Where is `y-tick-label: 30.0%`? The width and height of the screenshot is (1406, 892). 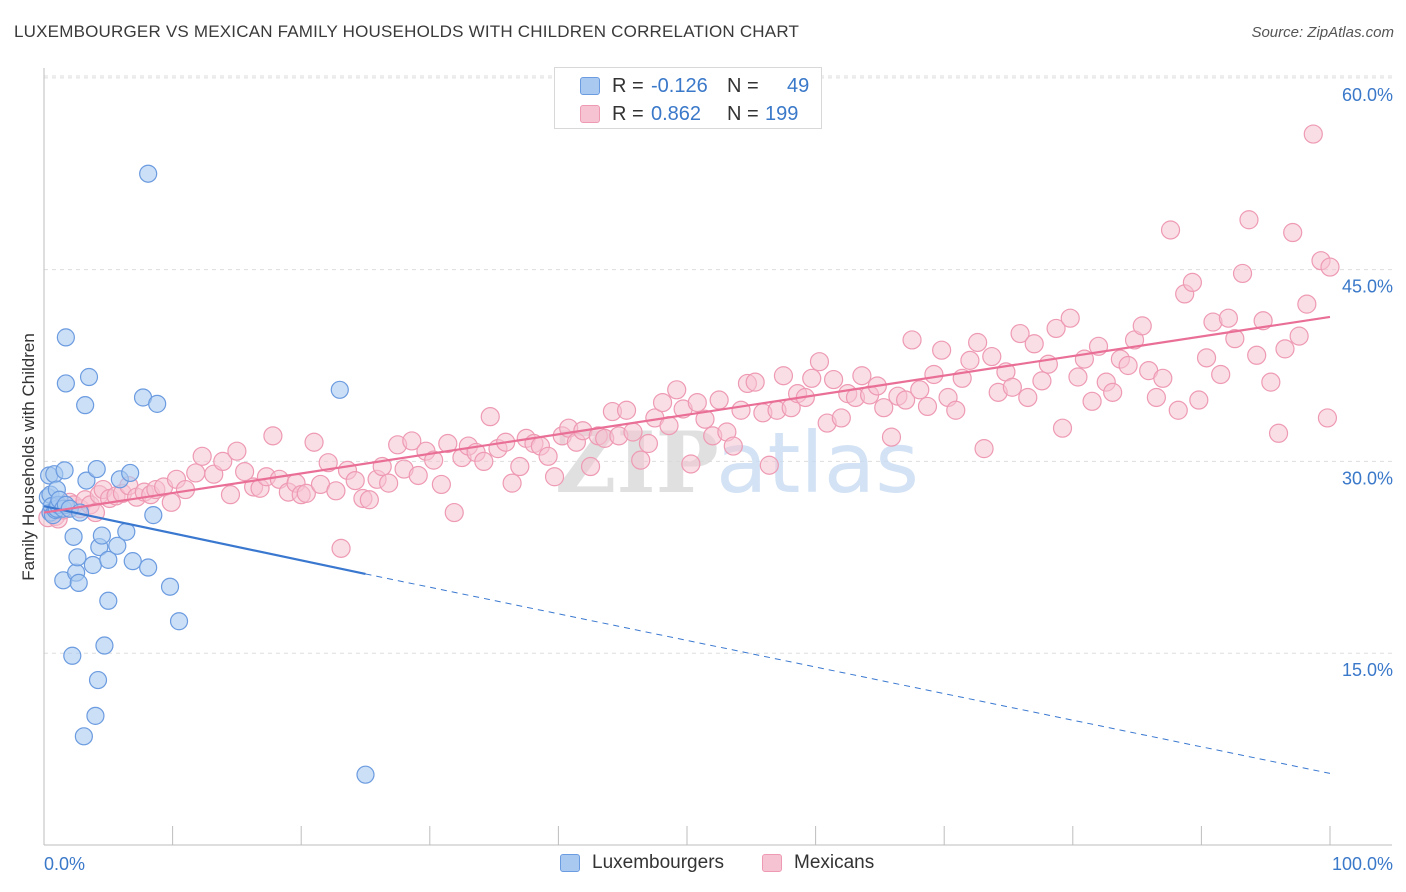
y-tick-label: 30.0% is located at coordinates (1367, 478).